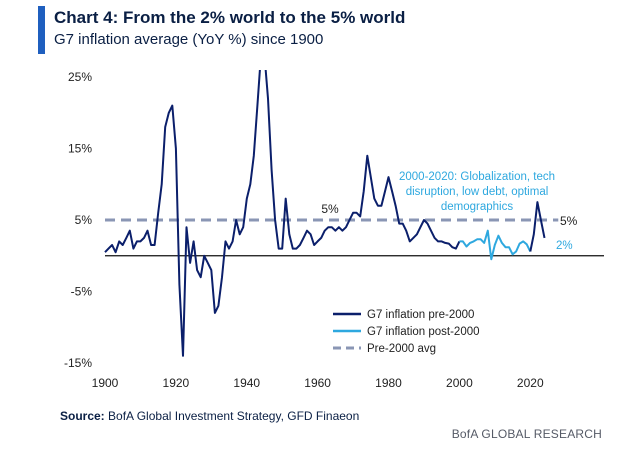 The image size is (640, 450). What do you see at coordinates (564, 246) in the screenshot?
I see `post2000-label-right: 2%` at bounding box center [564, 246].